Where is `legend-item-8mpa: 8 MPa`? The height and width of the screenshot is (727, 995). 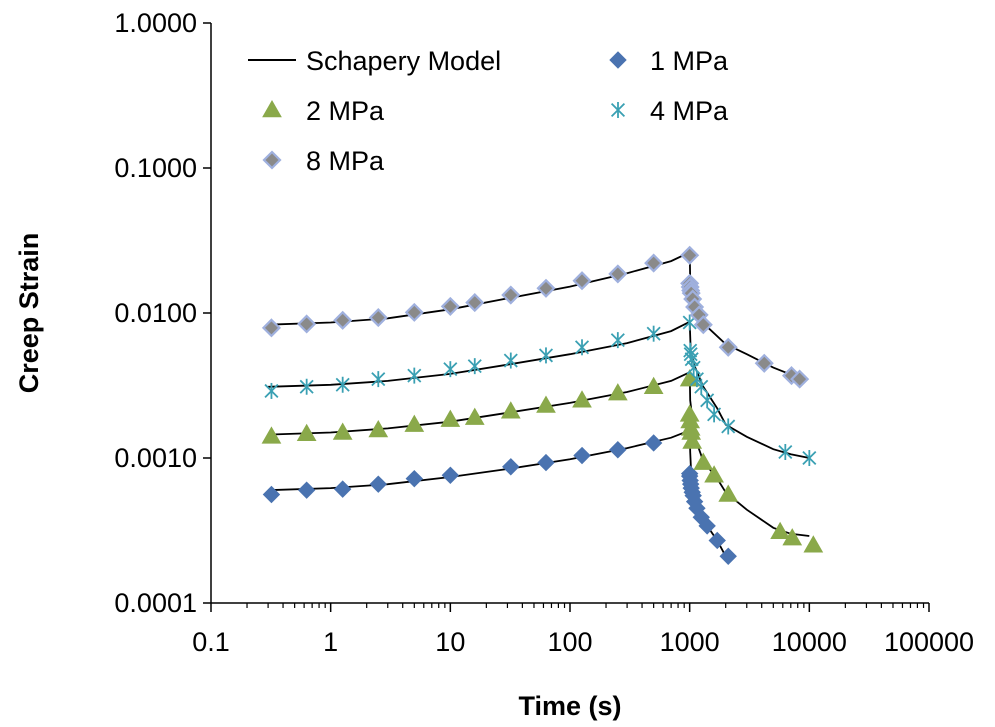 legend-item-8mpa: 8 MPa is located at coordinates (323, 161).